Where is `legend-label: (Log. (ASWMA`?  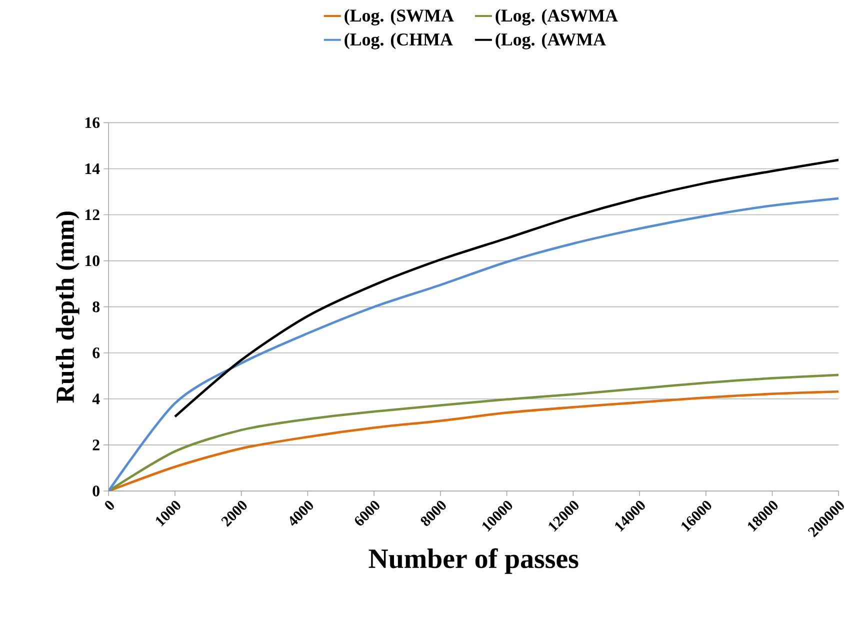
legend-label: (Log. (ASWMA is located at coordinates (557, 17).